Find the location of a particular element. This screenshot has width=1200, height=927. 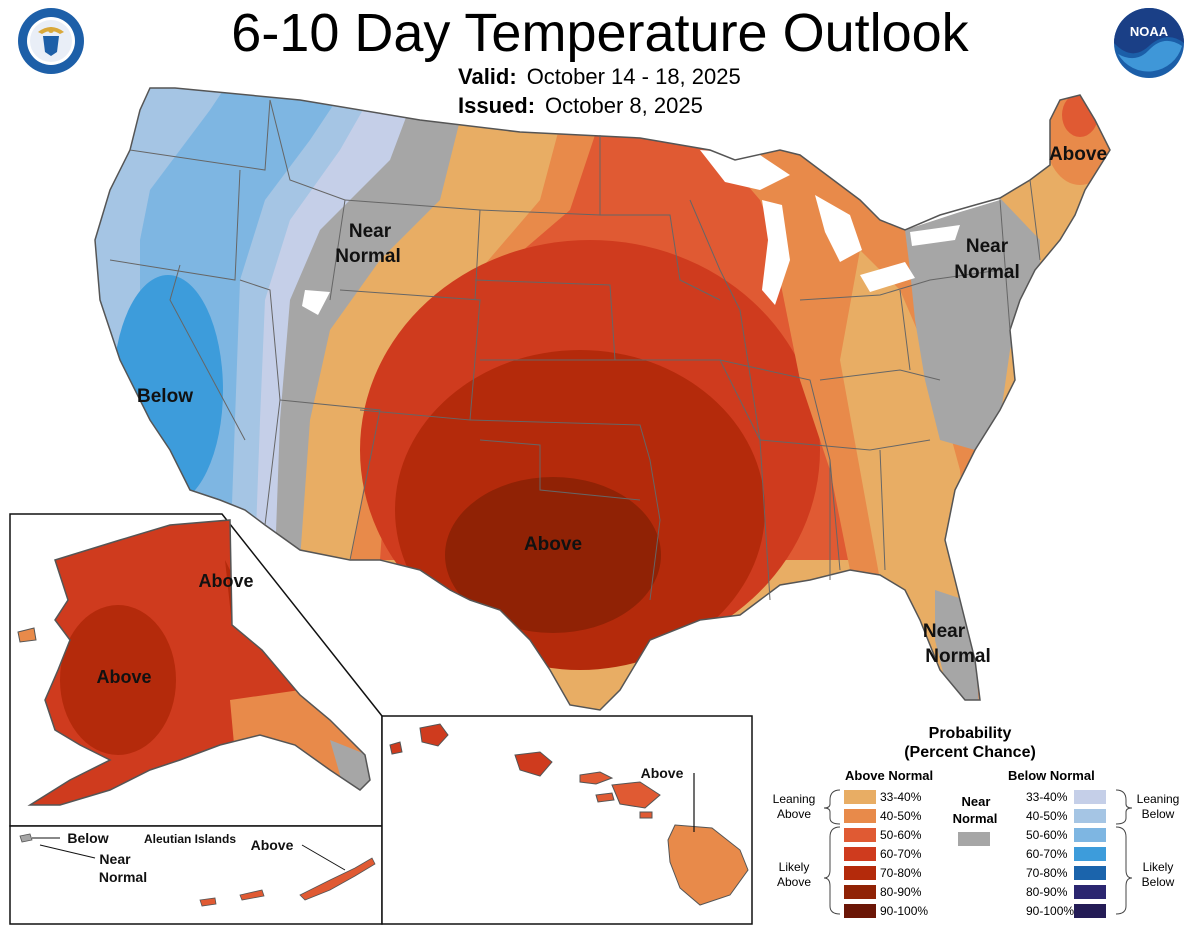

lake-superior is located at coordinates (745, 170).